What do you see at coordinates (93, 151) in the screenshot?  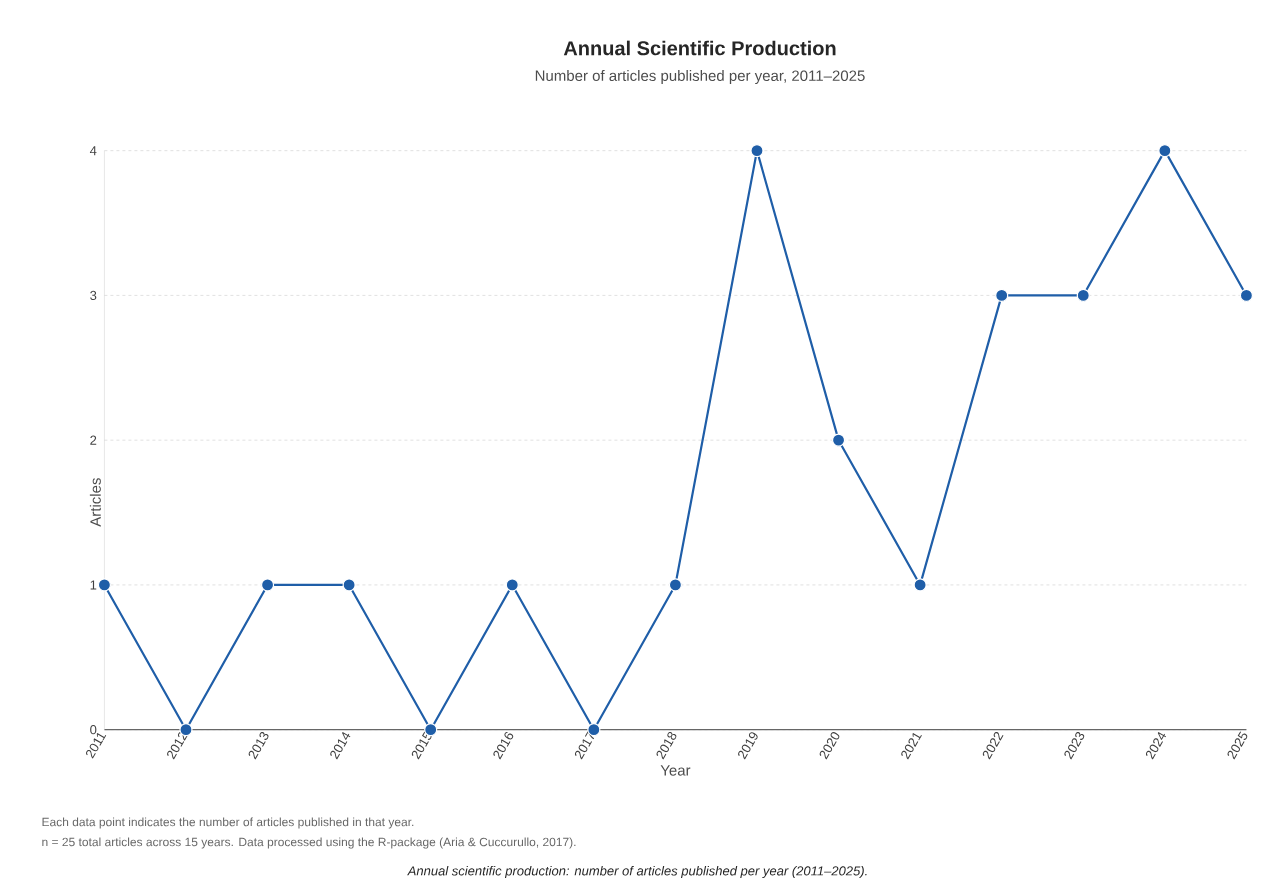 I see `y-tick-label: 4` at bounding box center [93, 151].